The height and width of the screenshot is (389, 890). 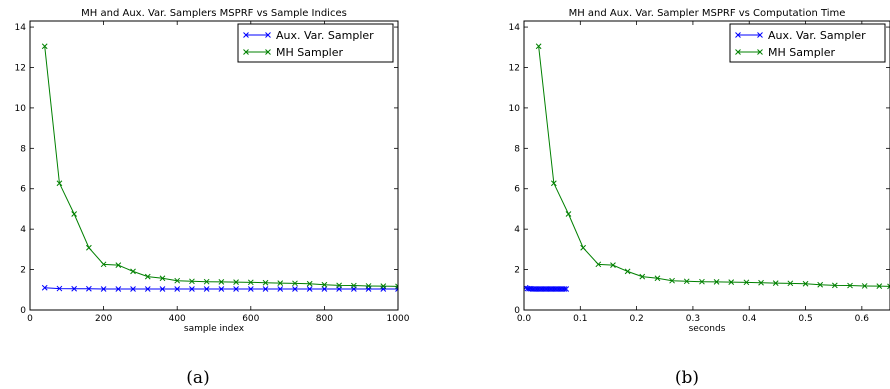 I want to click on x-tick-label: 0.6, so click(x=862, y=319).